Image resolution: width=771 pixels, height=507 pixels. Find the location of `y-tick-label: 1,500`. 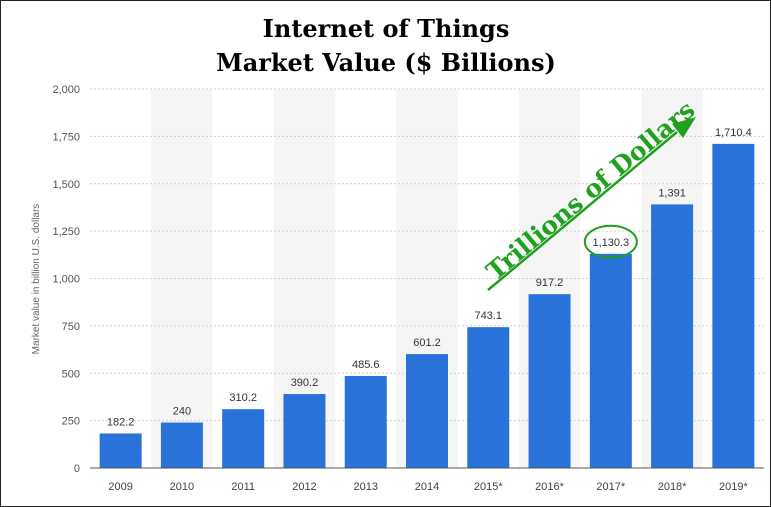

y-tick-label: 1,500 is located at coordinates (66, 185).